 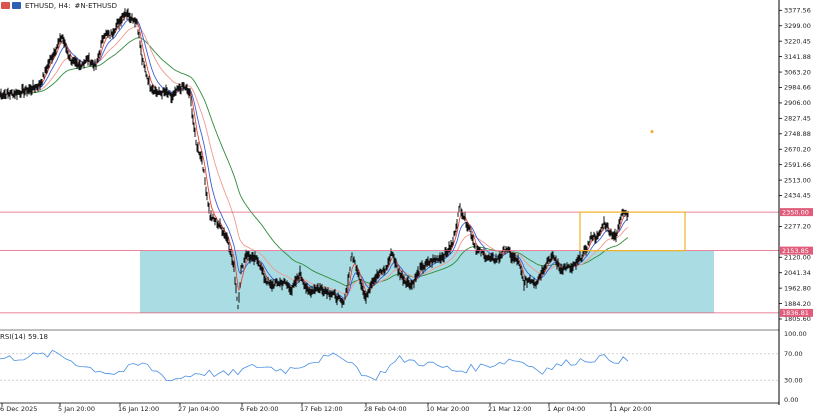 What do you see at coordinates (797, 319) in the screenshot?
I see `price-tick-label: 1805.60` at bounding box center [797, 319].